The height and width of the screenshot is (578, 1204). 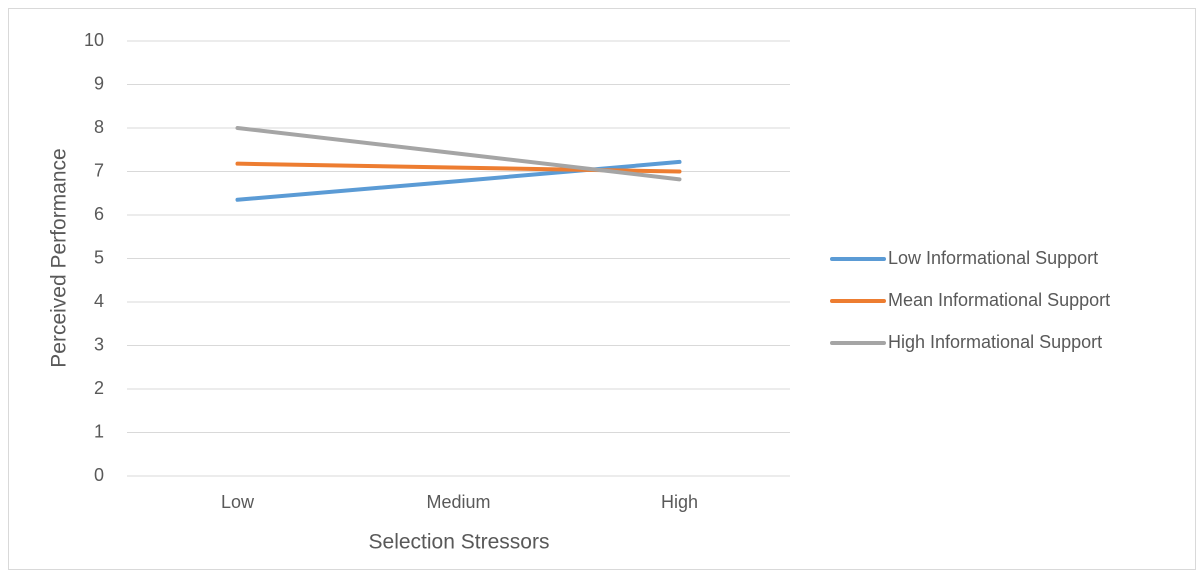 What do you see at coordinates (458, 502) in the screenshot?
I see `x-tick-label: Medium` at bounding box center [458, 502].